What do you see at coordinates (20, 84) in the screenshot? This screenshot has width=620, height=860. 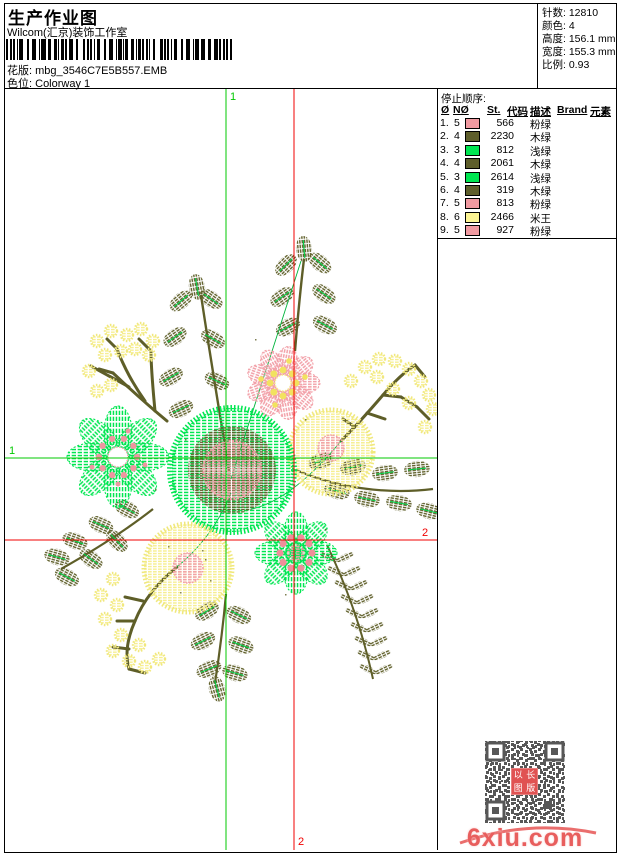 I see `colorway-label: 色位:` at bounding box center [20, 84].